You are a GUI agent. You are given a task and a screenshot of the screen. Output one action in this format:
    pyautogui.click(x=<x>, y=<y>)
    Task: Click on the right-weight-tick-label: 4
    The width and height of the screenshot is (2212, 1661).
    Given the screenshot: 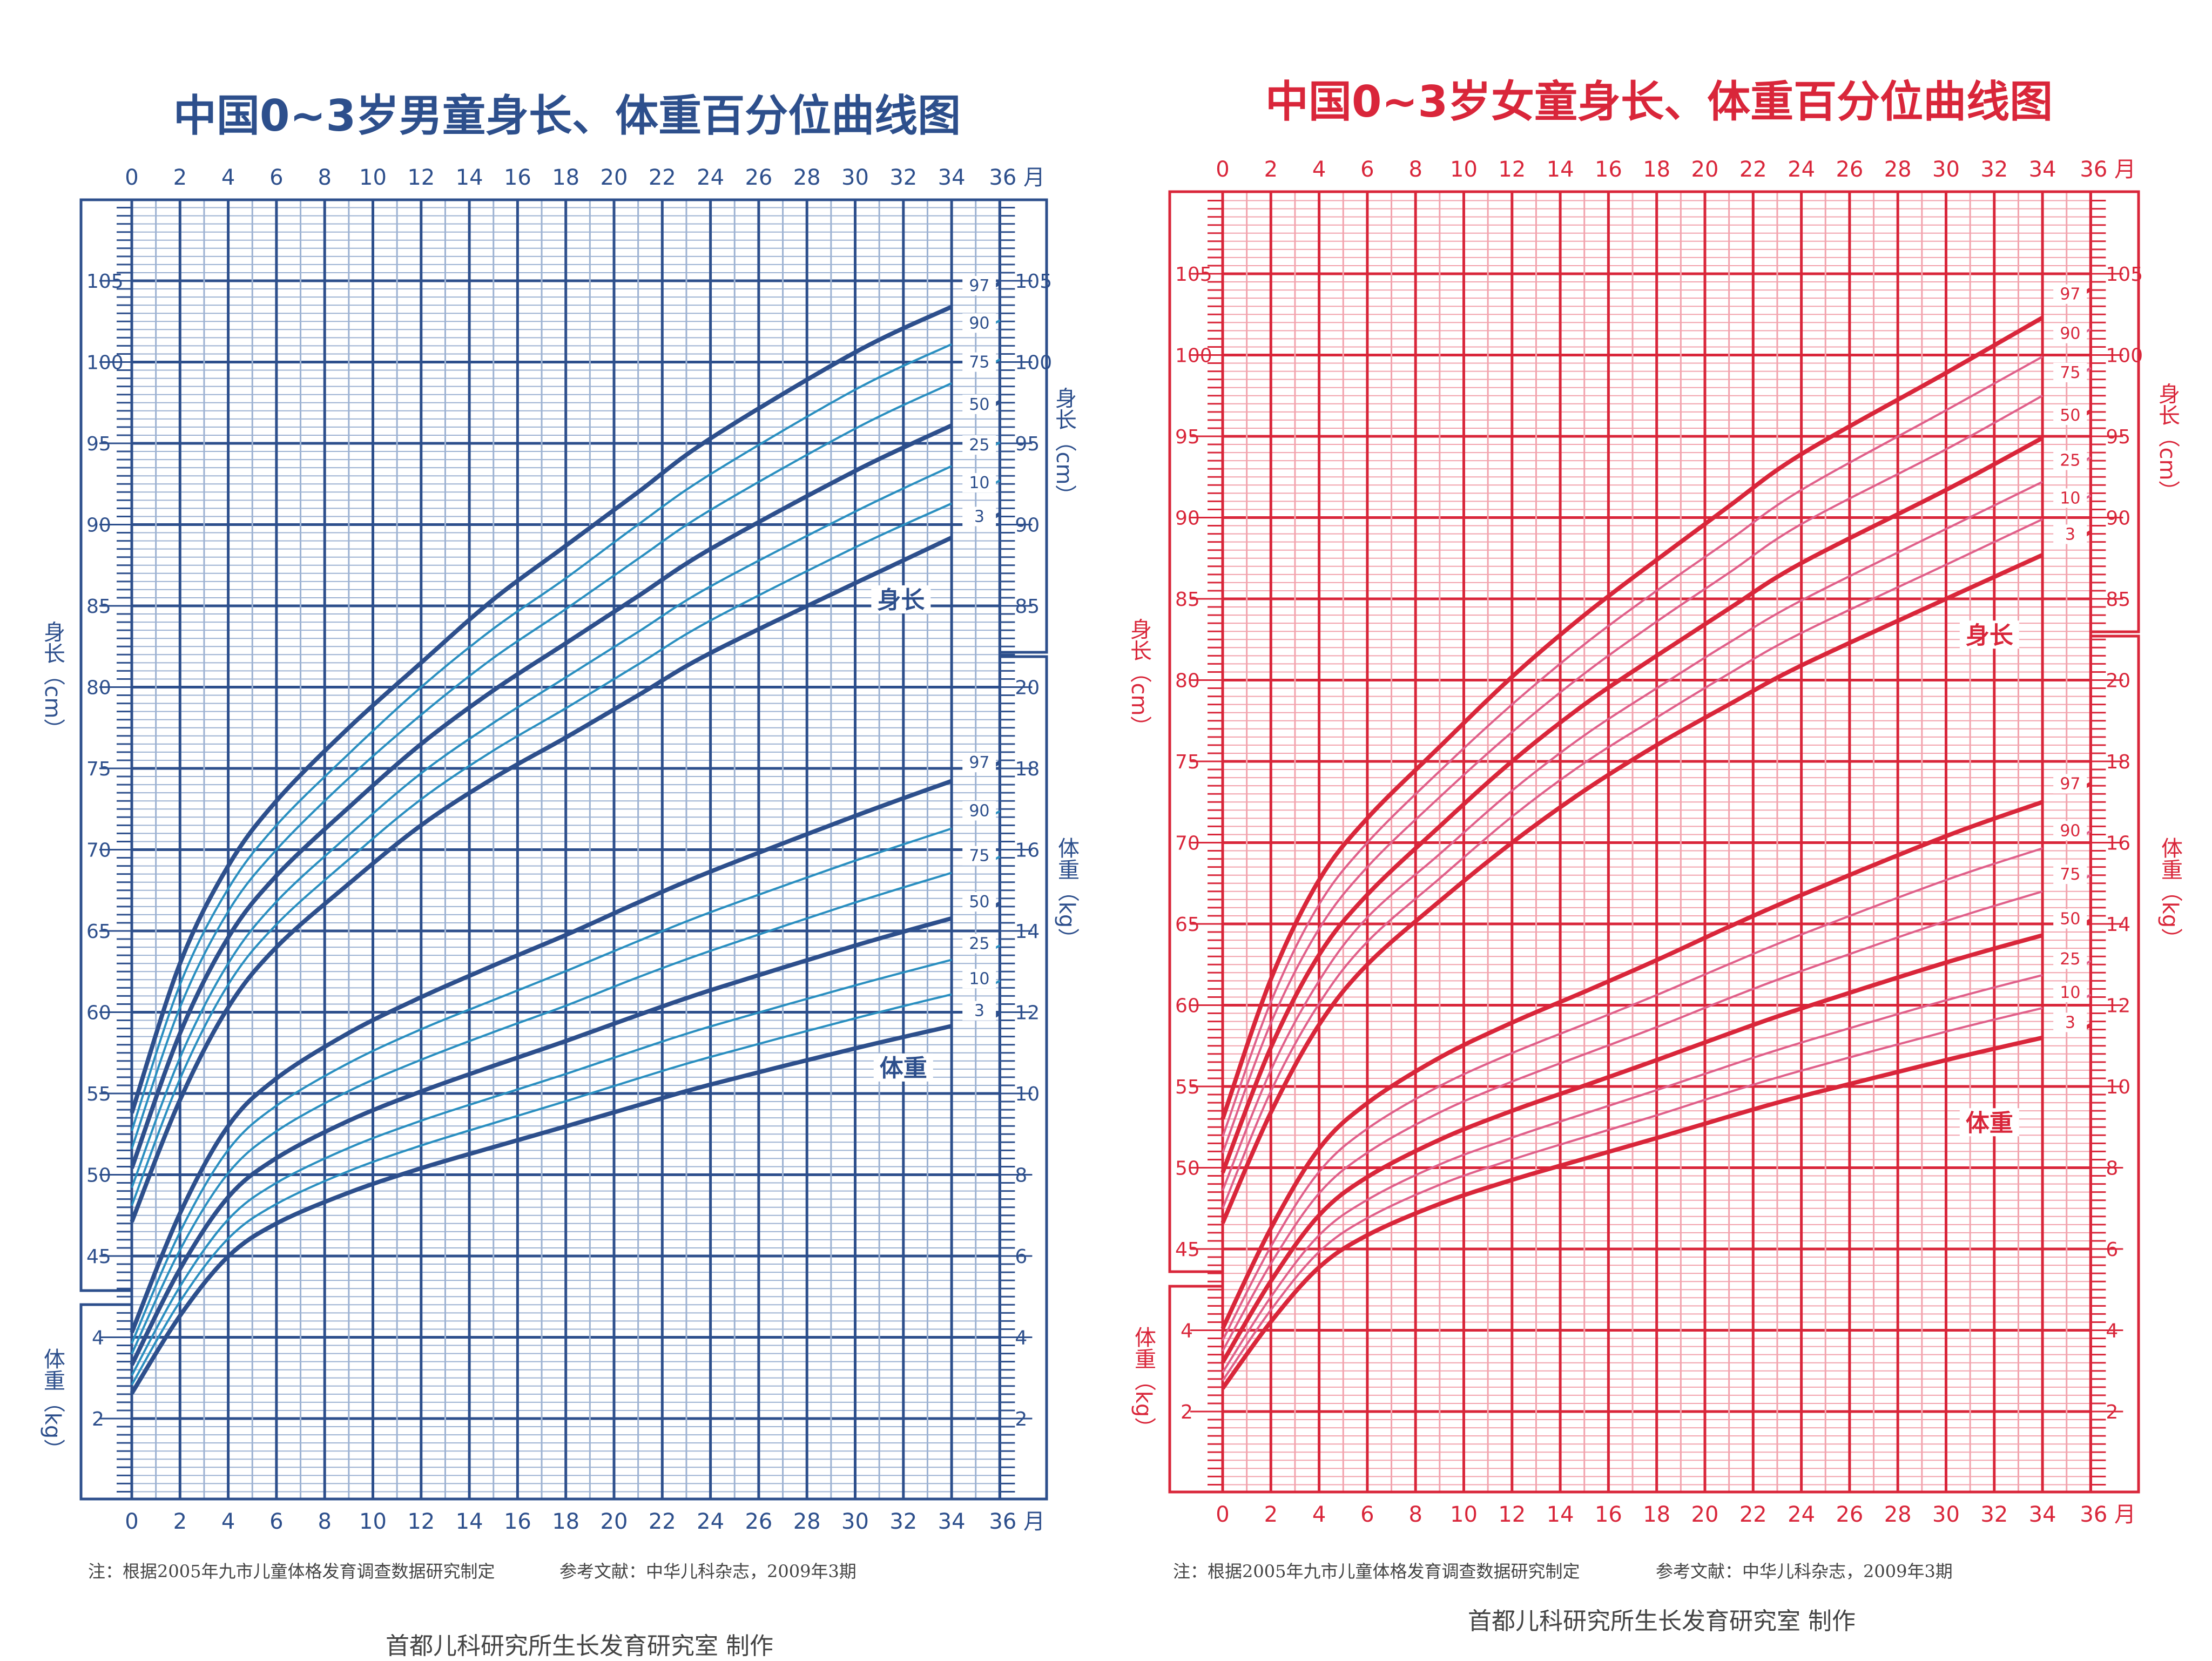 What is the action you would take?
    pyautogui.click(x=2112, y=1331)
    